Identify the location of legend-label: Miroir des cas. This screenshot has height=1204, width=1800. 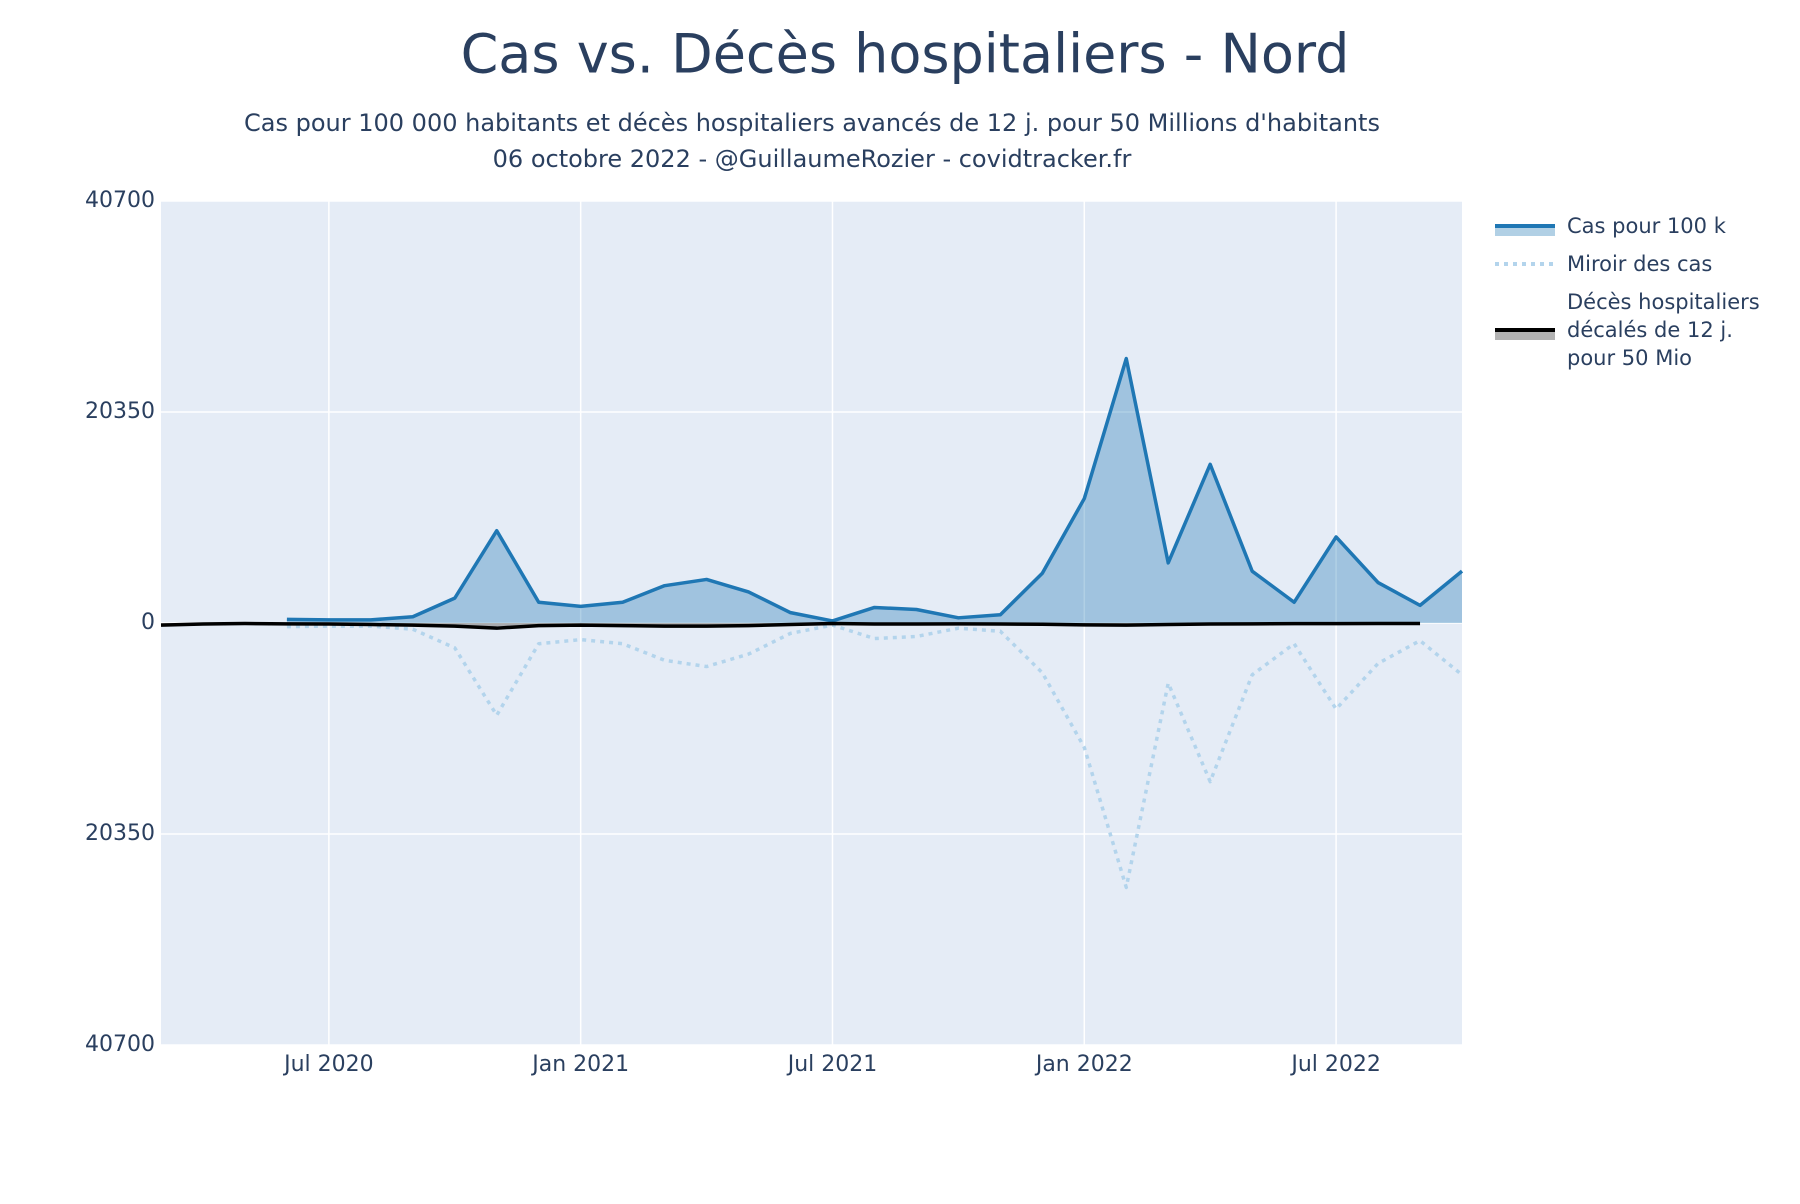
(1640, 264).